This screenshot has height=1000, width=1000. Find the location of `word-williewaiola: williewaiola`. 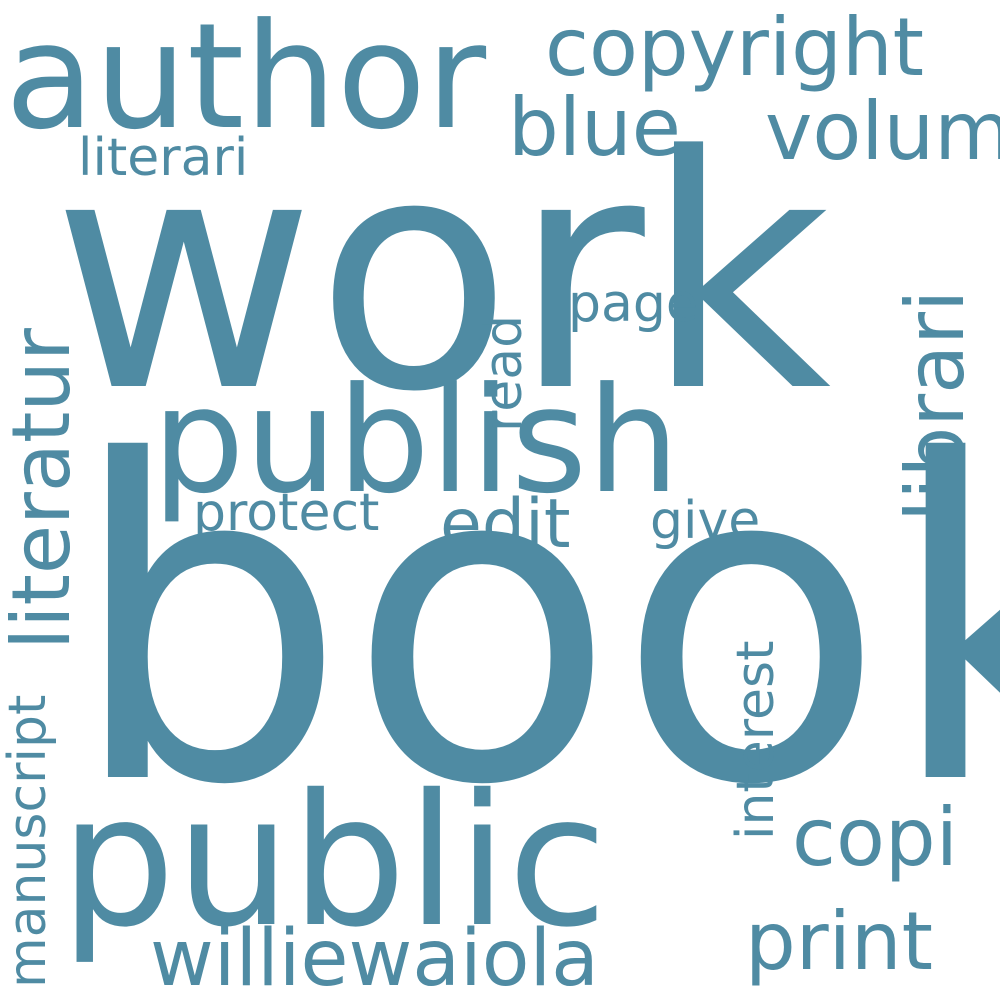

word-williewaiola: williewaiola is located at coordinates (374, 957).